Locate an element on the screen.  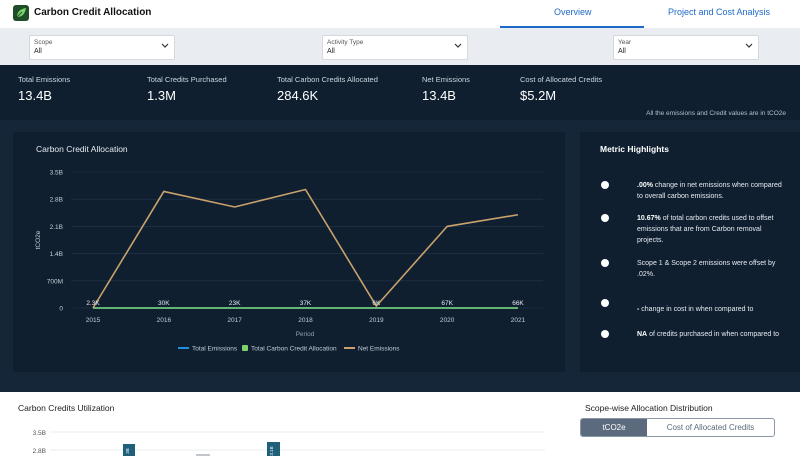
x-tick-label: 2020 is located at coordinates (447, 320).